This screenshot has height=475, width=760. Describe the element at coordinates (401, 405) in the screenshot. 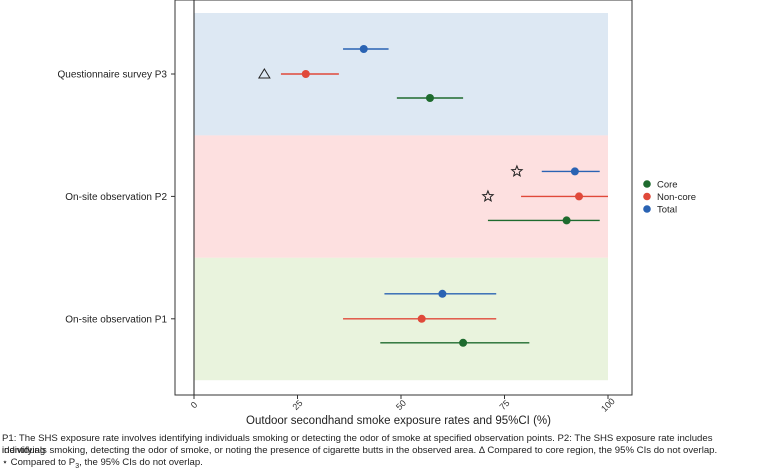

I see `x-tick-label: 50` at that location.